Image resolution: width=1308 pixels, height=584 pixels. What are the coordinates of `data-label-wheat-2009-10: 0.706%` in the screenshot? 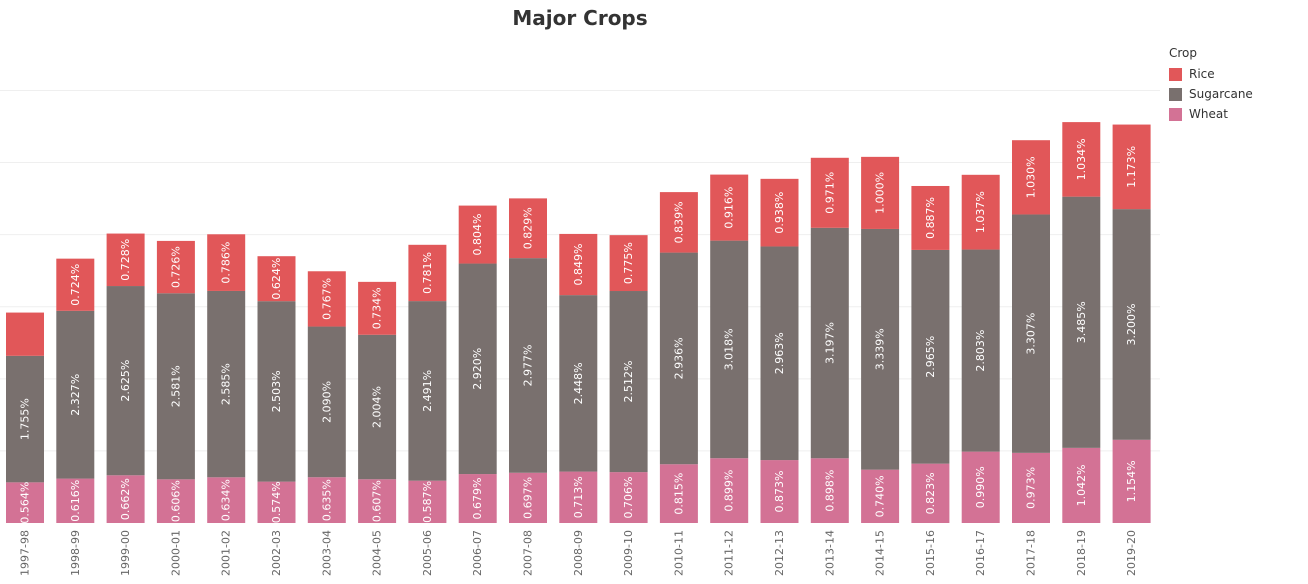 It's located at (628, 498).